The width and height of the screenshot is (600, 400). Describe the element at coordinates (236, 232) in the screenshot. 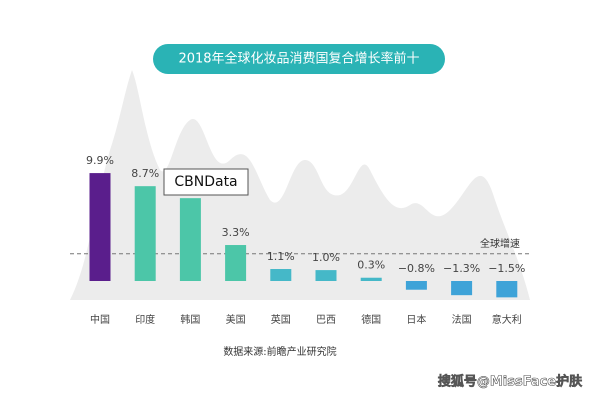

I see `value-label: 3.3%` at that location.